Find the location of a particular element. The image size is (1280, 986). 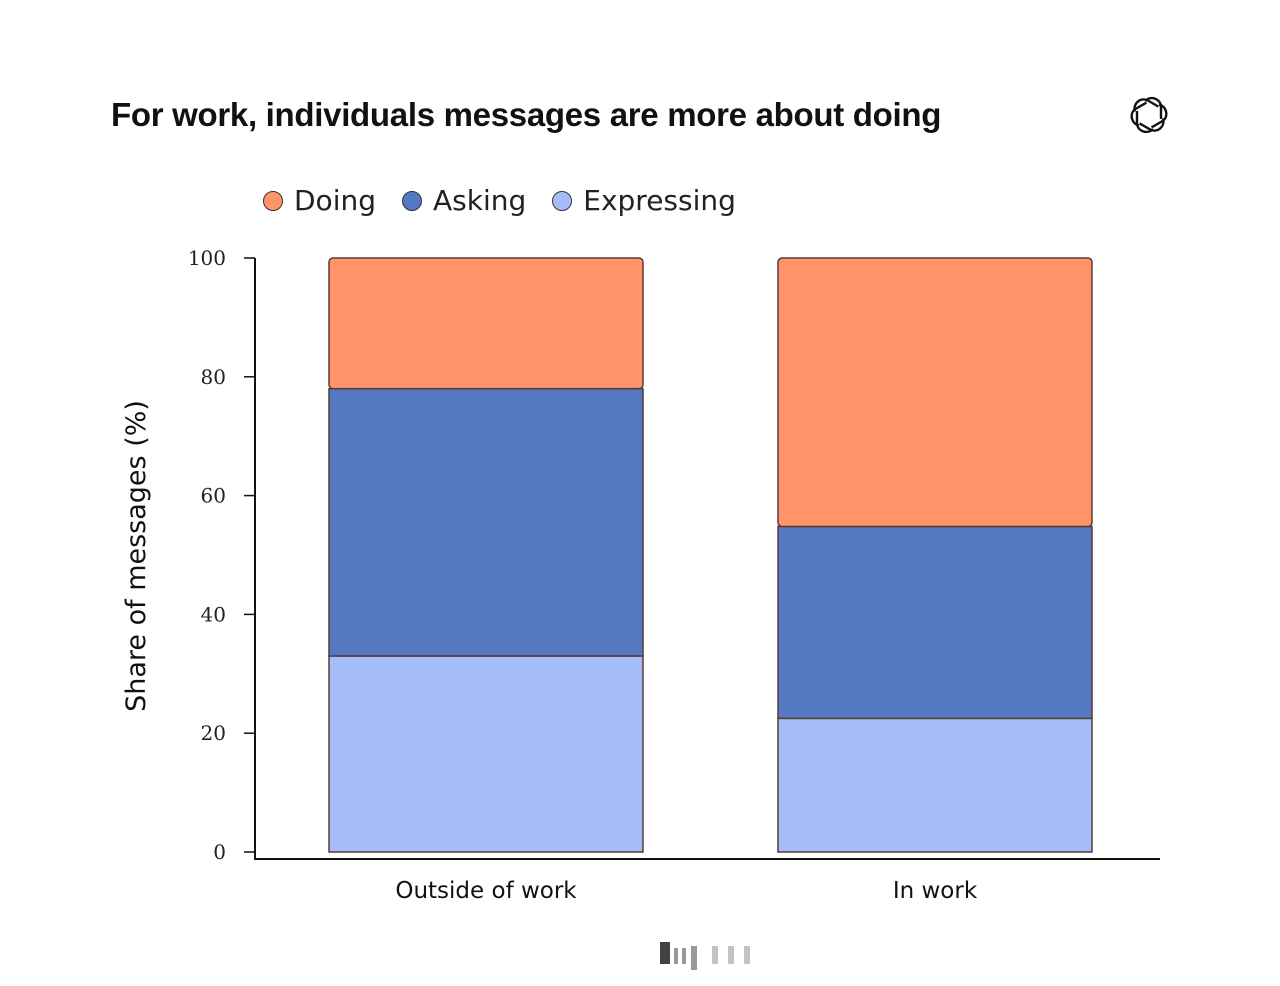

watermark-mark is located at coordinates (705, 956).